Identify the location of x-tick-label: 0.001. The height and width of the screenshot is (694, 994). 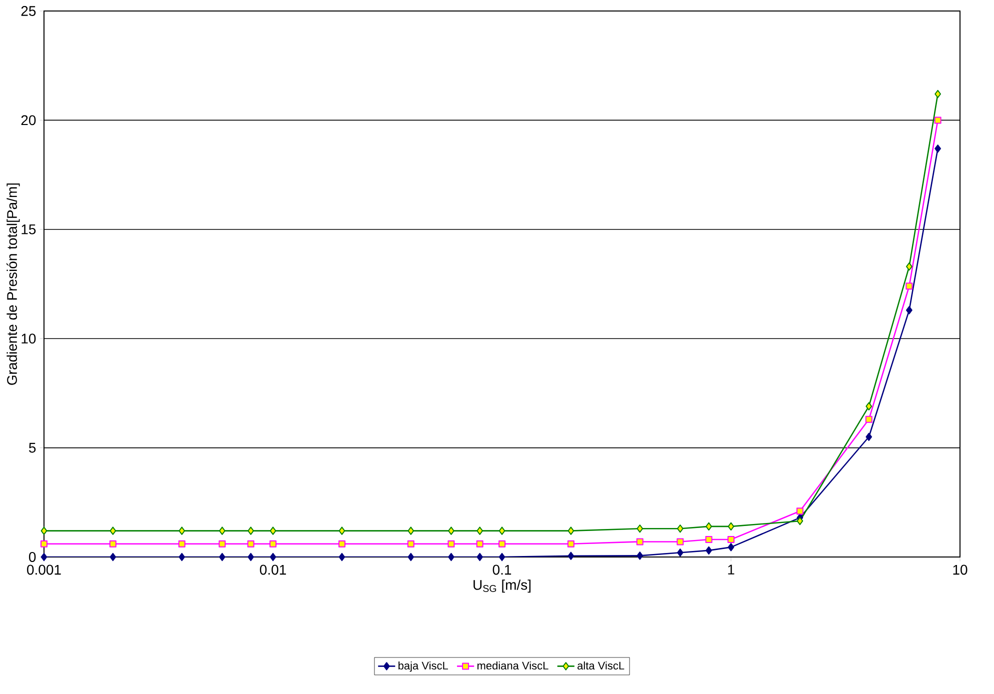
(44, 569).